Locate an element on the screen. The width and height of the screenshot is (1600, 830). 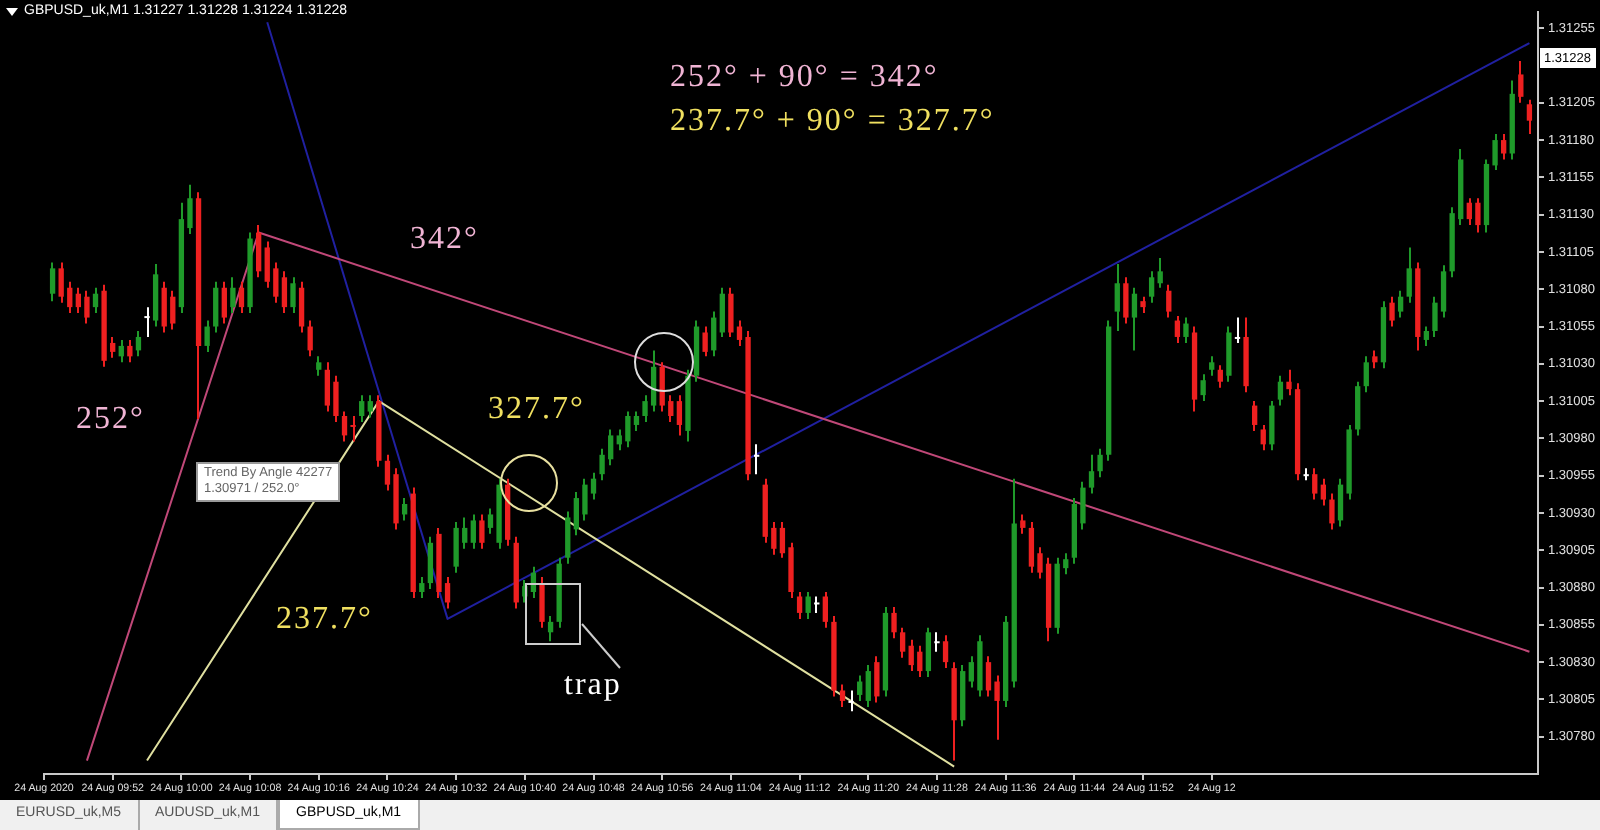
annotation: 342° is located at coordinates (444, 239).